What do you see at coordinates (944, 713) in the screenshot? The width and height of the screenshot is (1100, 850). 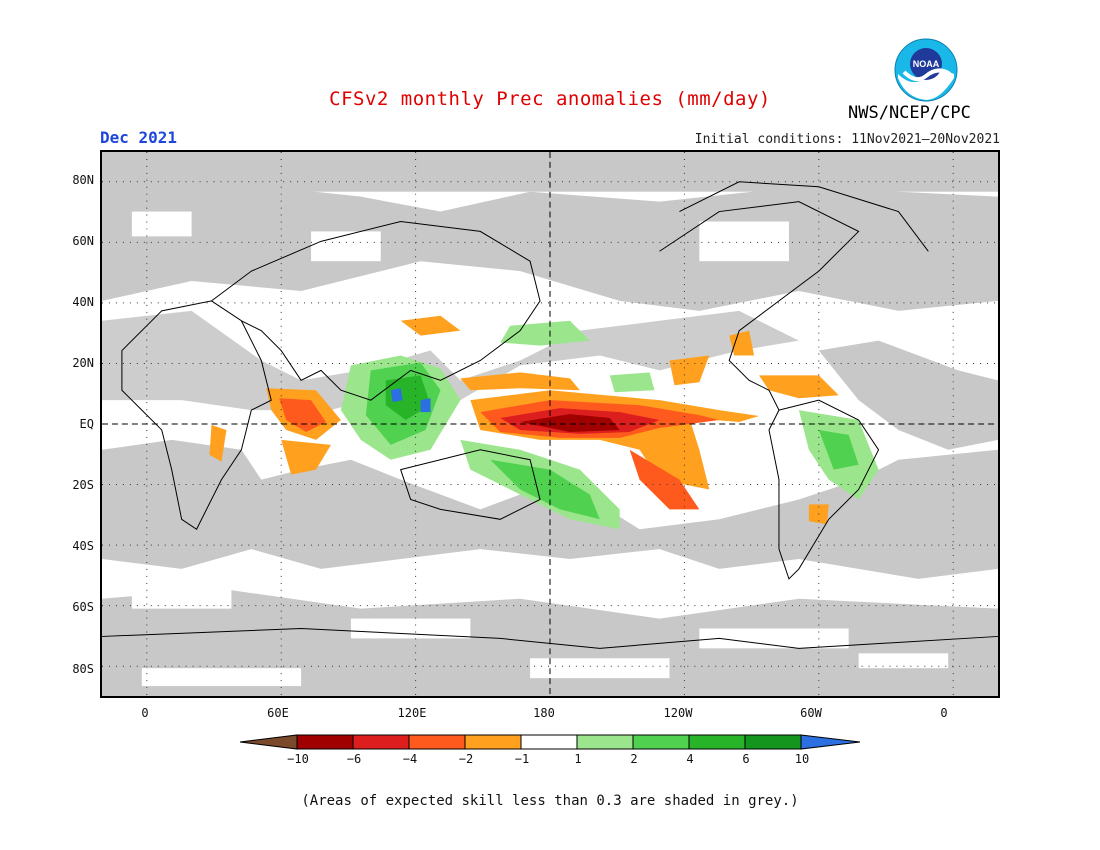 I see `lon-label-0-east: 0` at bounding box center [944, 713].